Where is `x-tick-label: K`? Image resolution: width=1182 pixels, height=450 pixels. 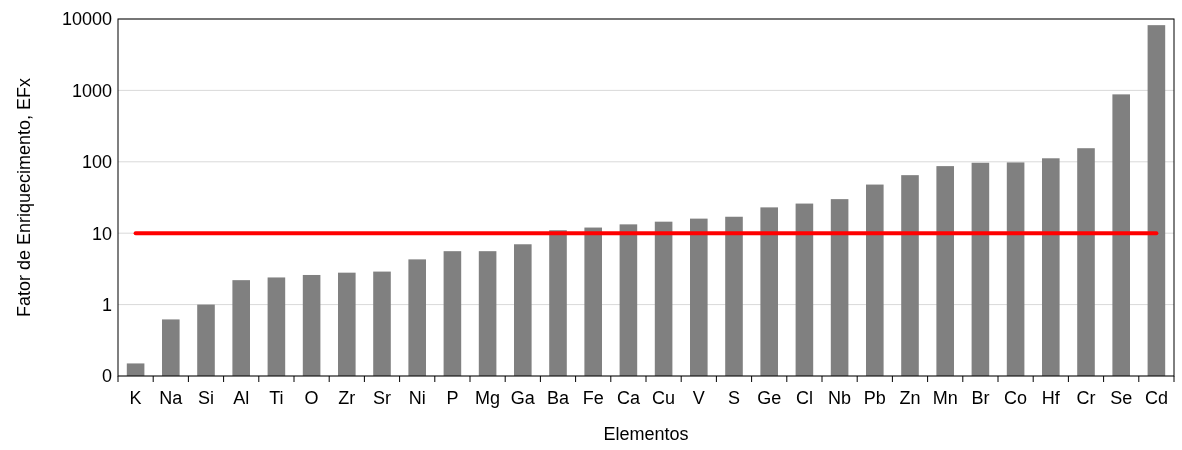
x-tick-label: K is located at coordinates (135, 398).